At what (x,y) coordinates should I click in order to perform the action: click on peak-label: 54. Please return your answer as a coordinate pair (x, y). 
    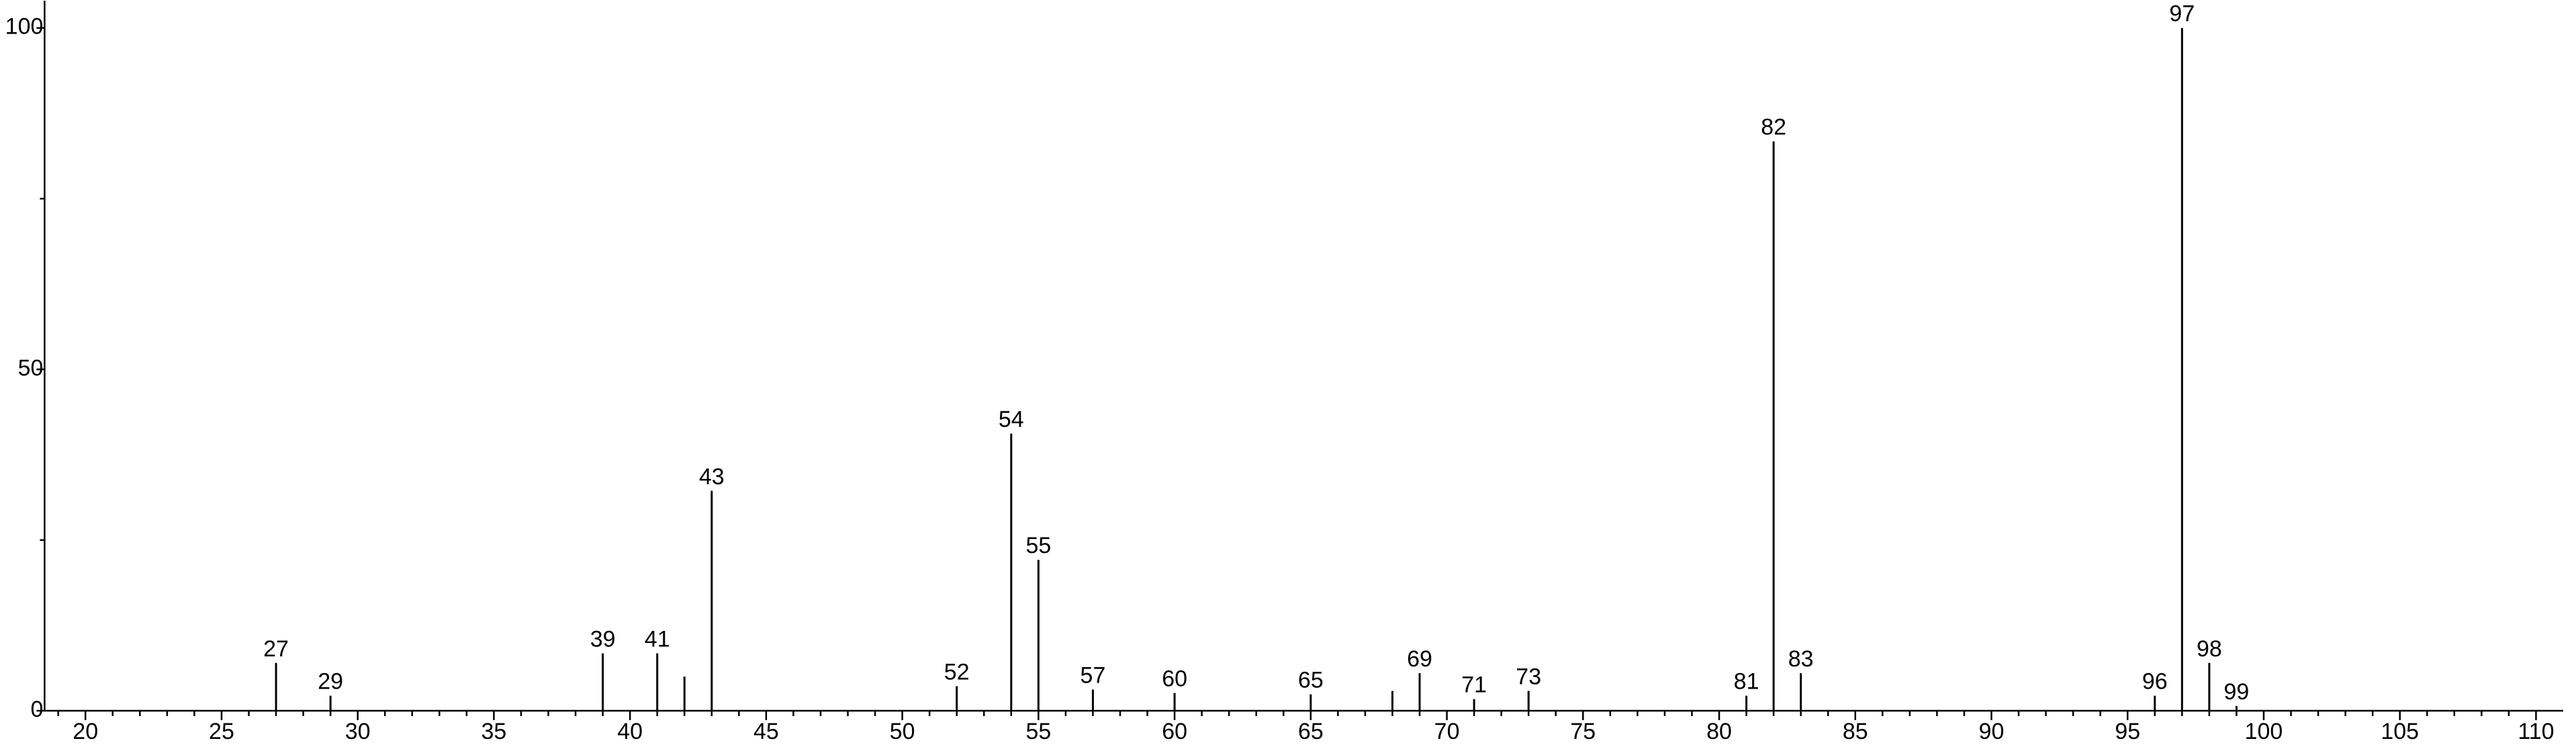
    Looking at the image, I should click on (1011, 420).